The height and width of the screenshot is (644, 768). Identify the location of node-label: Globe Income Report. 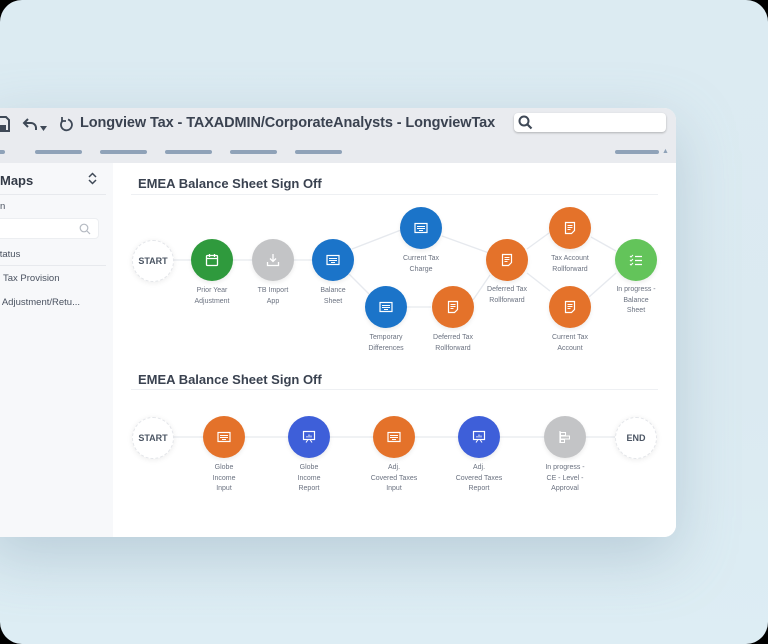
(309, 478).